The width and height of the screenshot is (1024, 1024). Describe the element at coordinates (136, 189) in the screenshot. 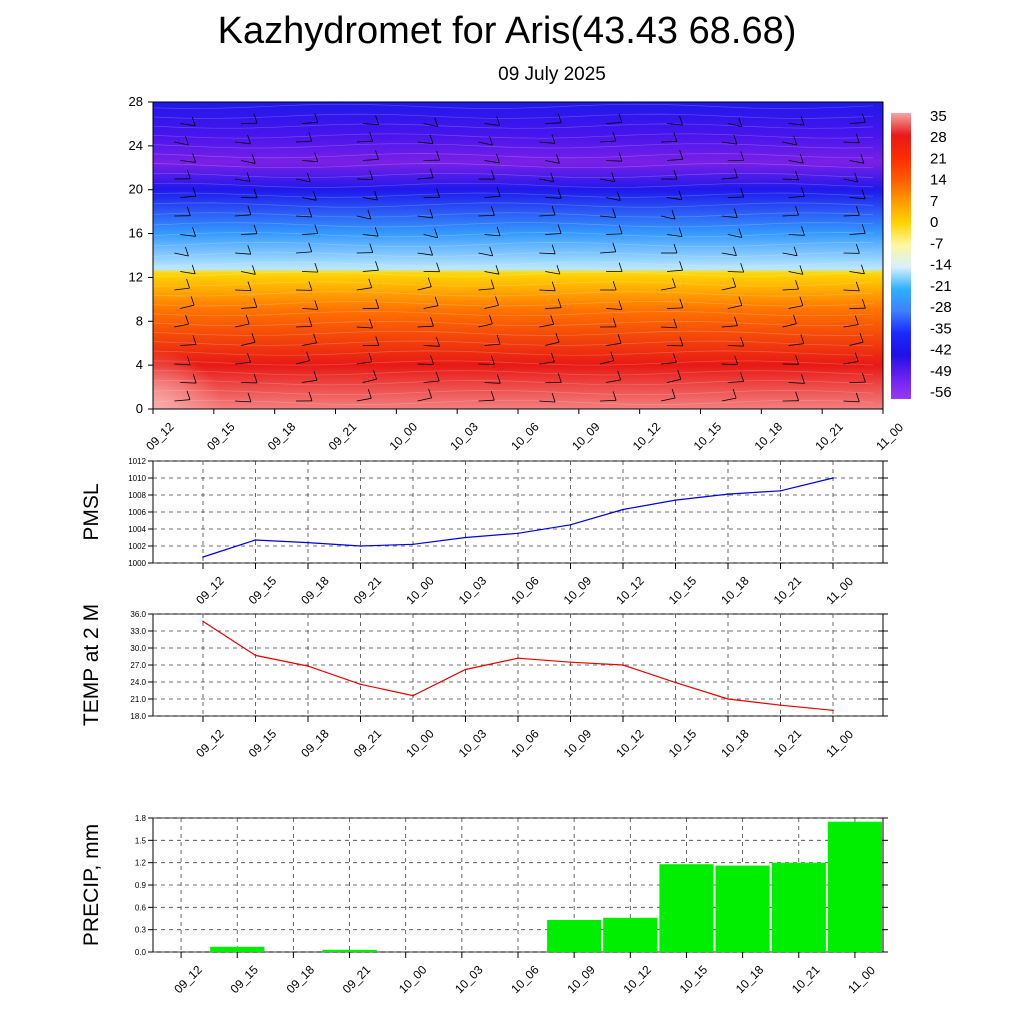

I see `heatmap-y-tick-label: 20` at that location.